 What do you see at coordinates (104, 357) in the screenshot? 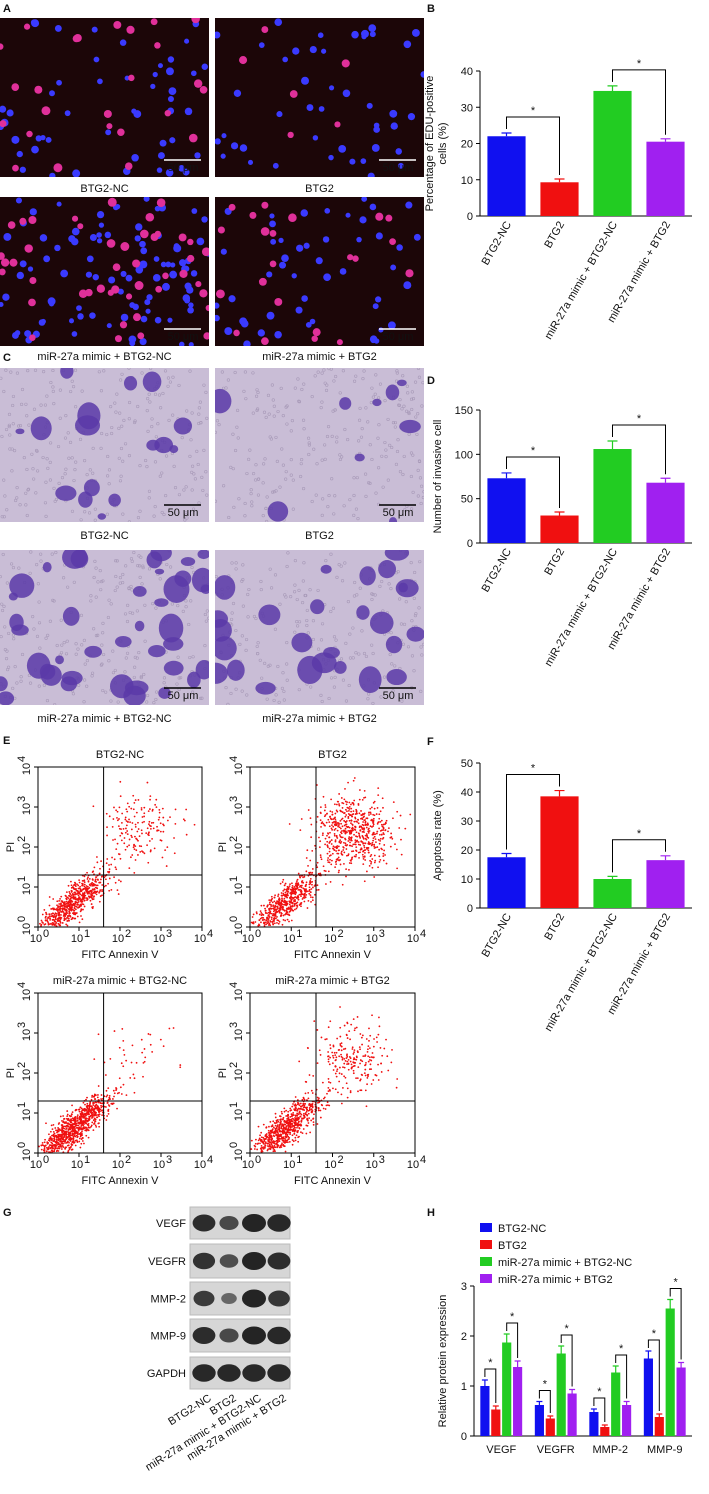
I see `caption: miR-27a mimic + BTG2-NC` at bounding box center [104, 357].